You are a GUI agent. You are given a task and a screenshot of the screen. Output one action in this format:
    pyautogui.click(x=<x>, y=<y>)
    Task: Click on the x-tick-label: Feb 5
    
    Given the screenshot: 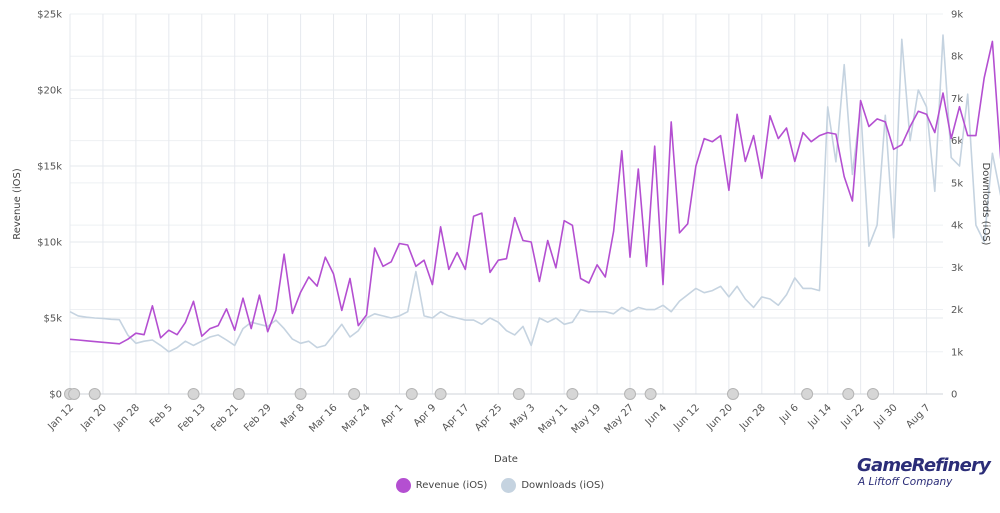 What is the action you would take?
    pyautogui.click(x=161, y=415)
    